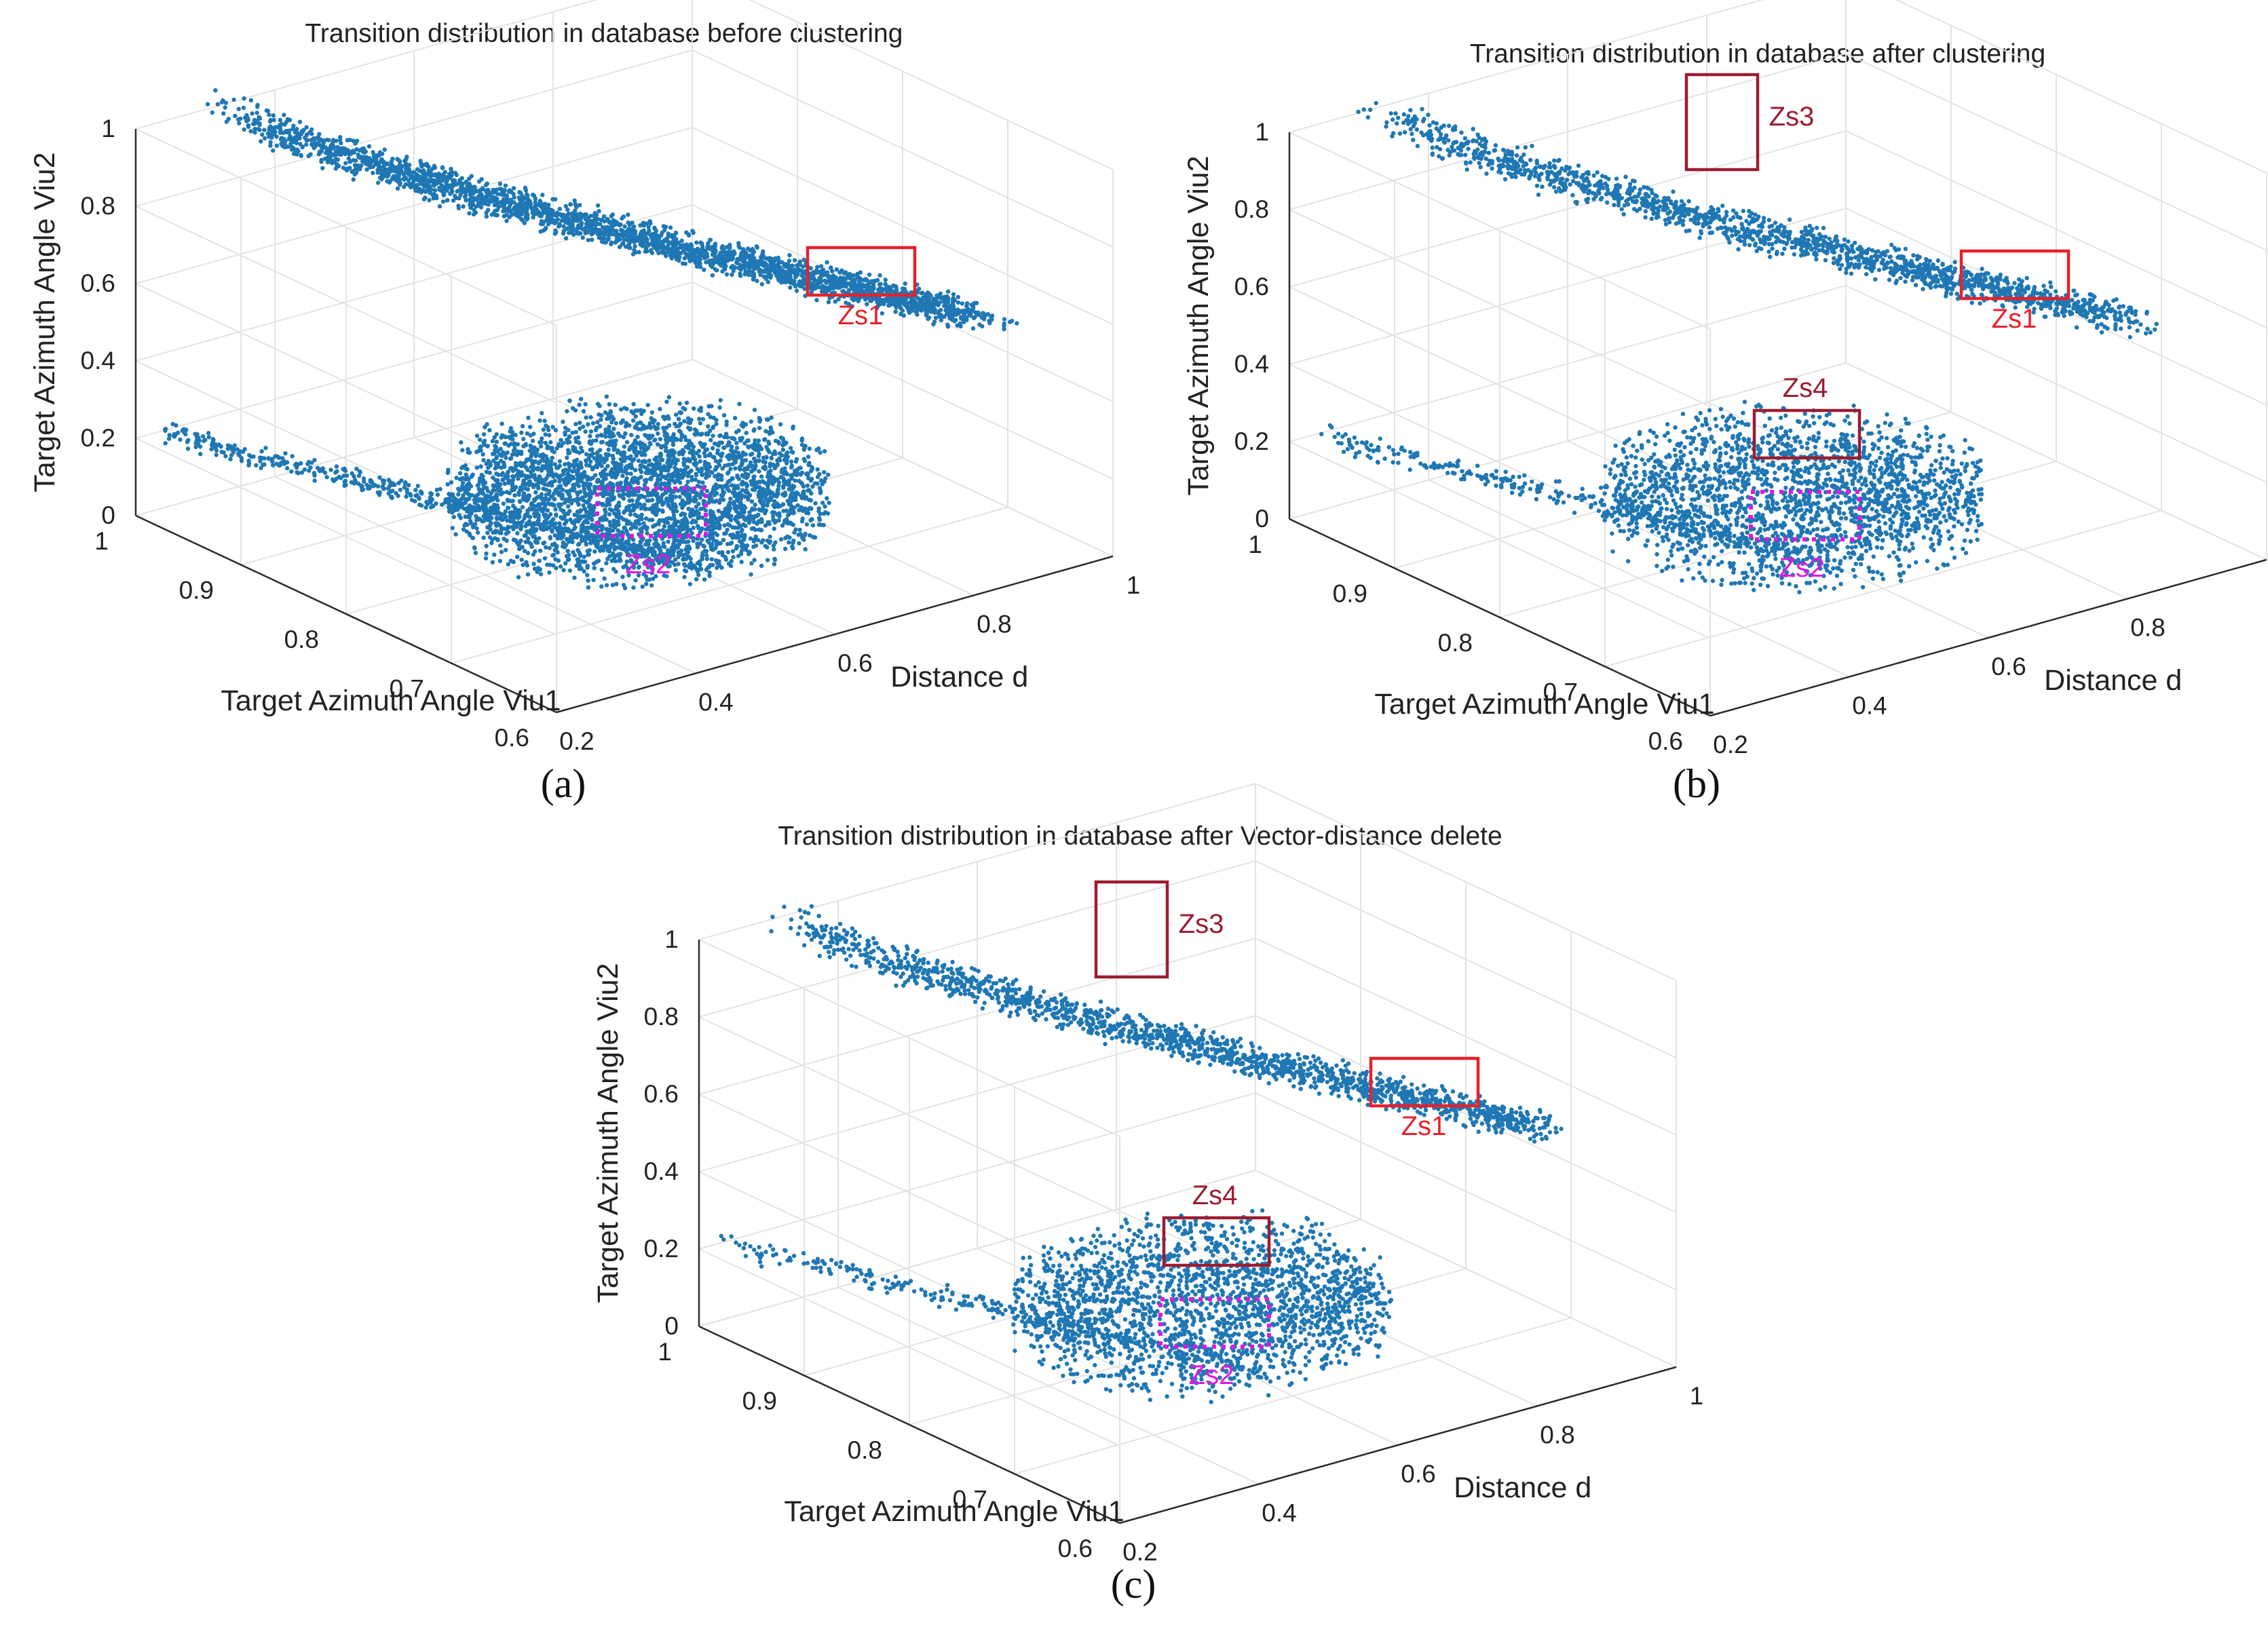 Image resolution: width=2268 pixels, height=1633 pixels. I want to click on x-axis, so click(835, 634).